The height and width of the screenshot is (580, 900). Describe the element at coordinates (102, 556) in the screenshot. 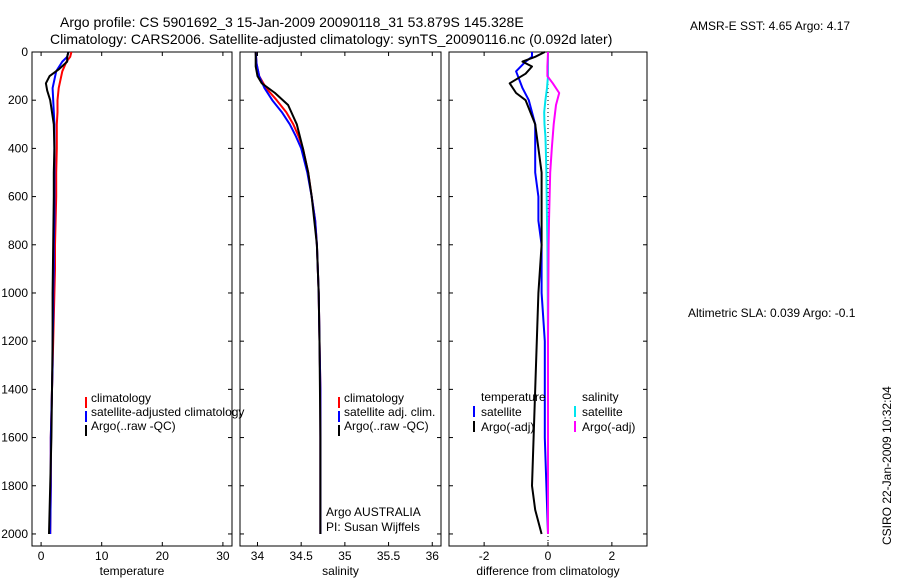

I see `x-tick-label: 10` at that location.